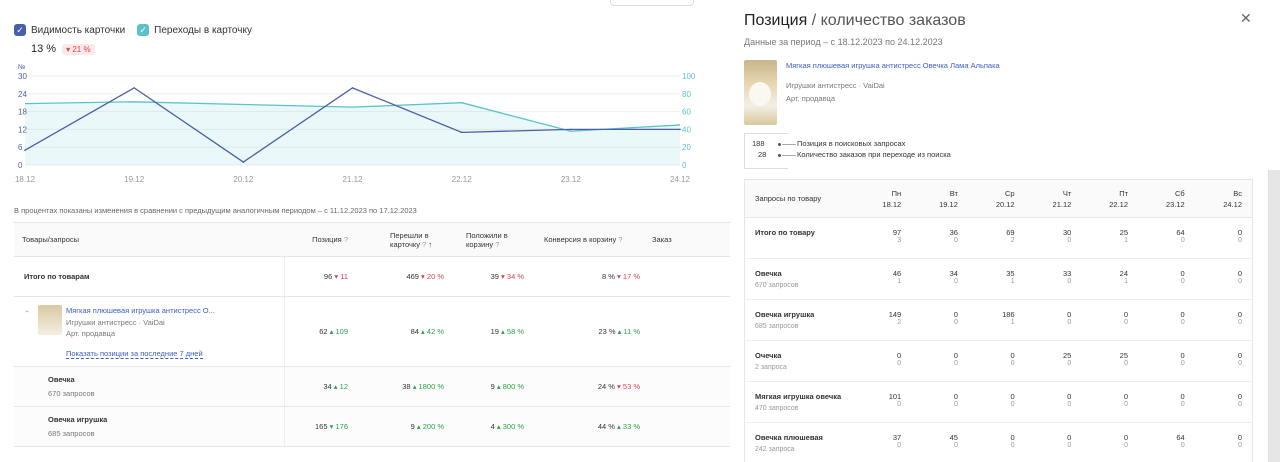 This screenshot has height=462, width=1280. I want to click on top-dropdown, so click(652, 3).